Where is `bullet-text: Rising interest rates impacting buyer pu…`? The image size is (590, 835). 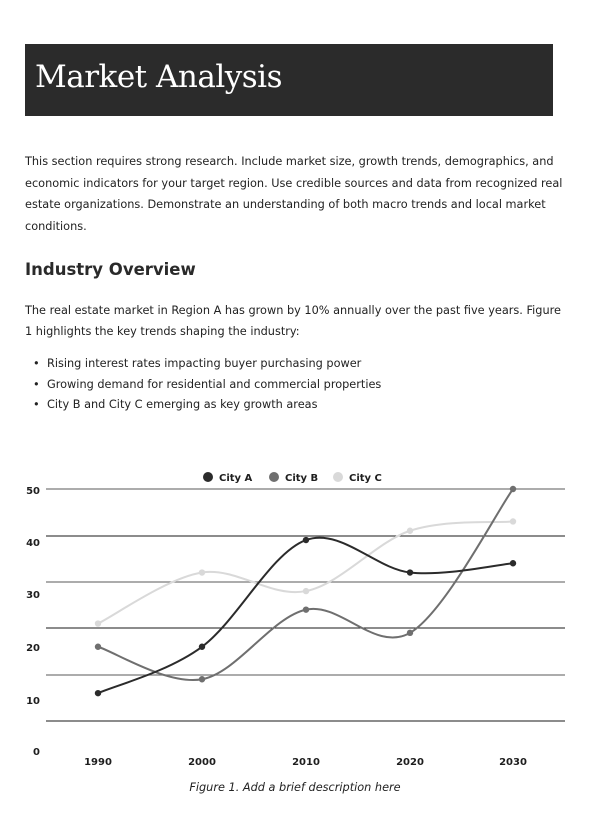
bullet-text: Rising interest rates impacting buyer pu… is located at coordinates (204, 363).